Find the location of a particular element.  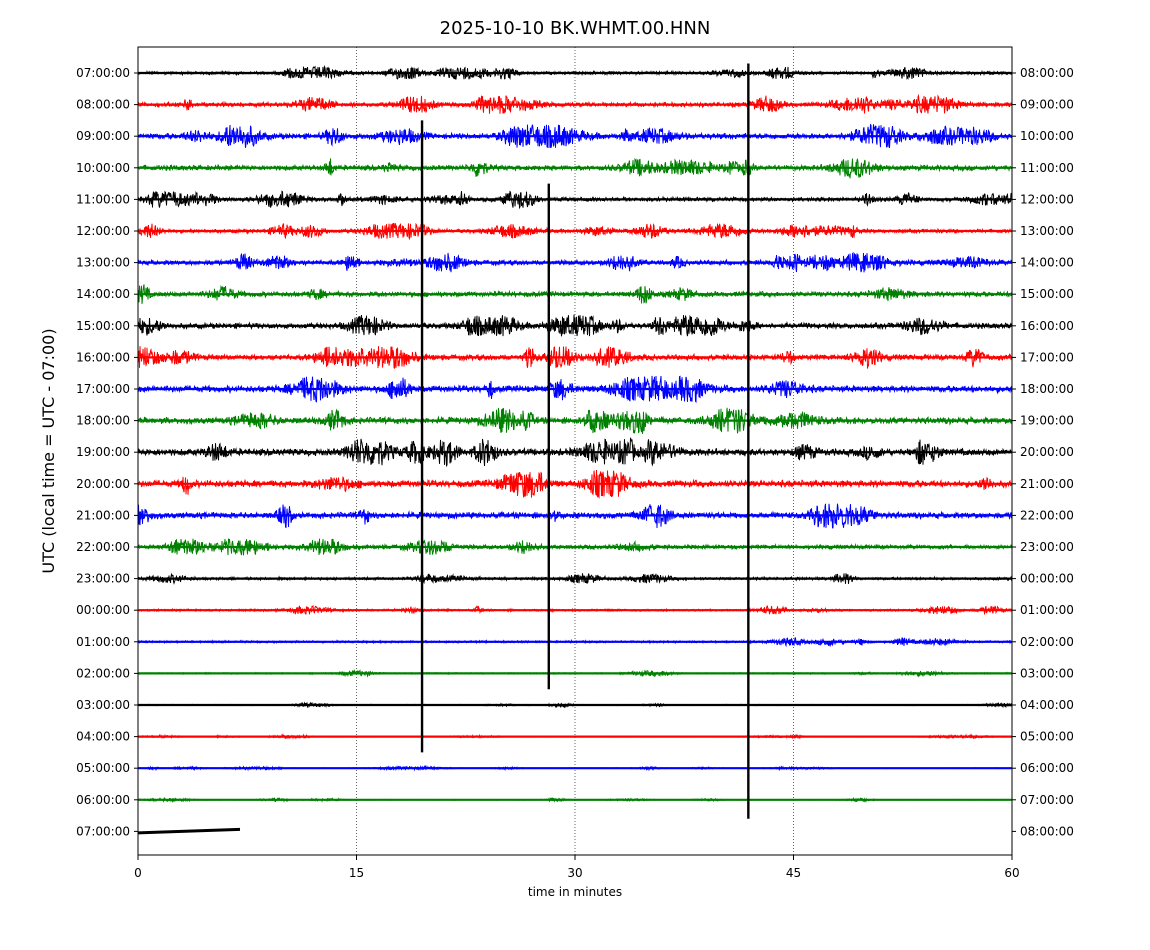

x-axis-ticks: 0 15 30 45 60 is located at coordinates (577, 867).